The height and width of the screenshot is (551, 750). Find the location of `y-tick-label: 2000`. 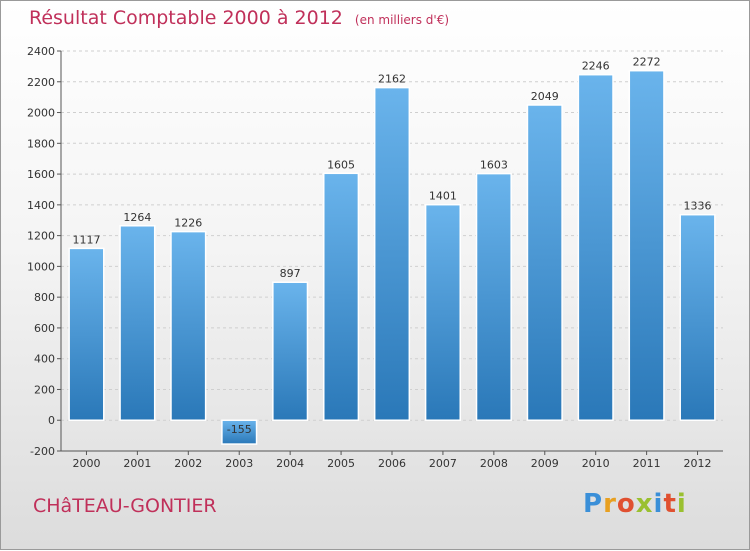

y-tick-label: 2000 is located at coordinates (41, 113).